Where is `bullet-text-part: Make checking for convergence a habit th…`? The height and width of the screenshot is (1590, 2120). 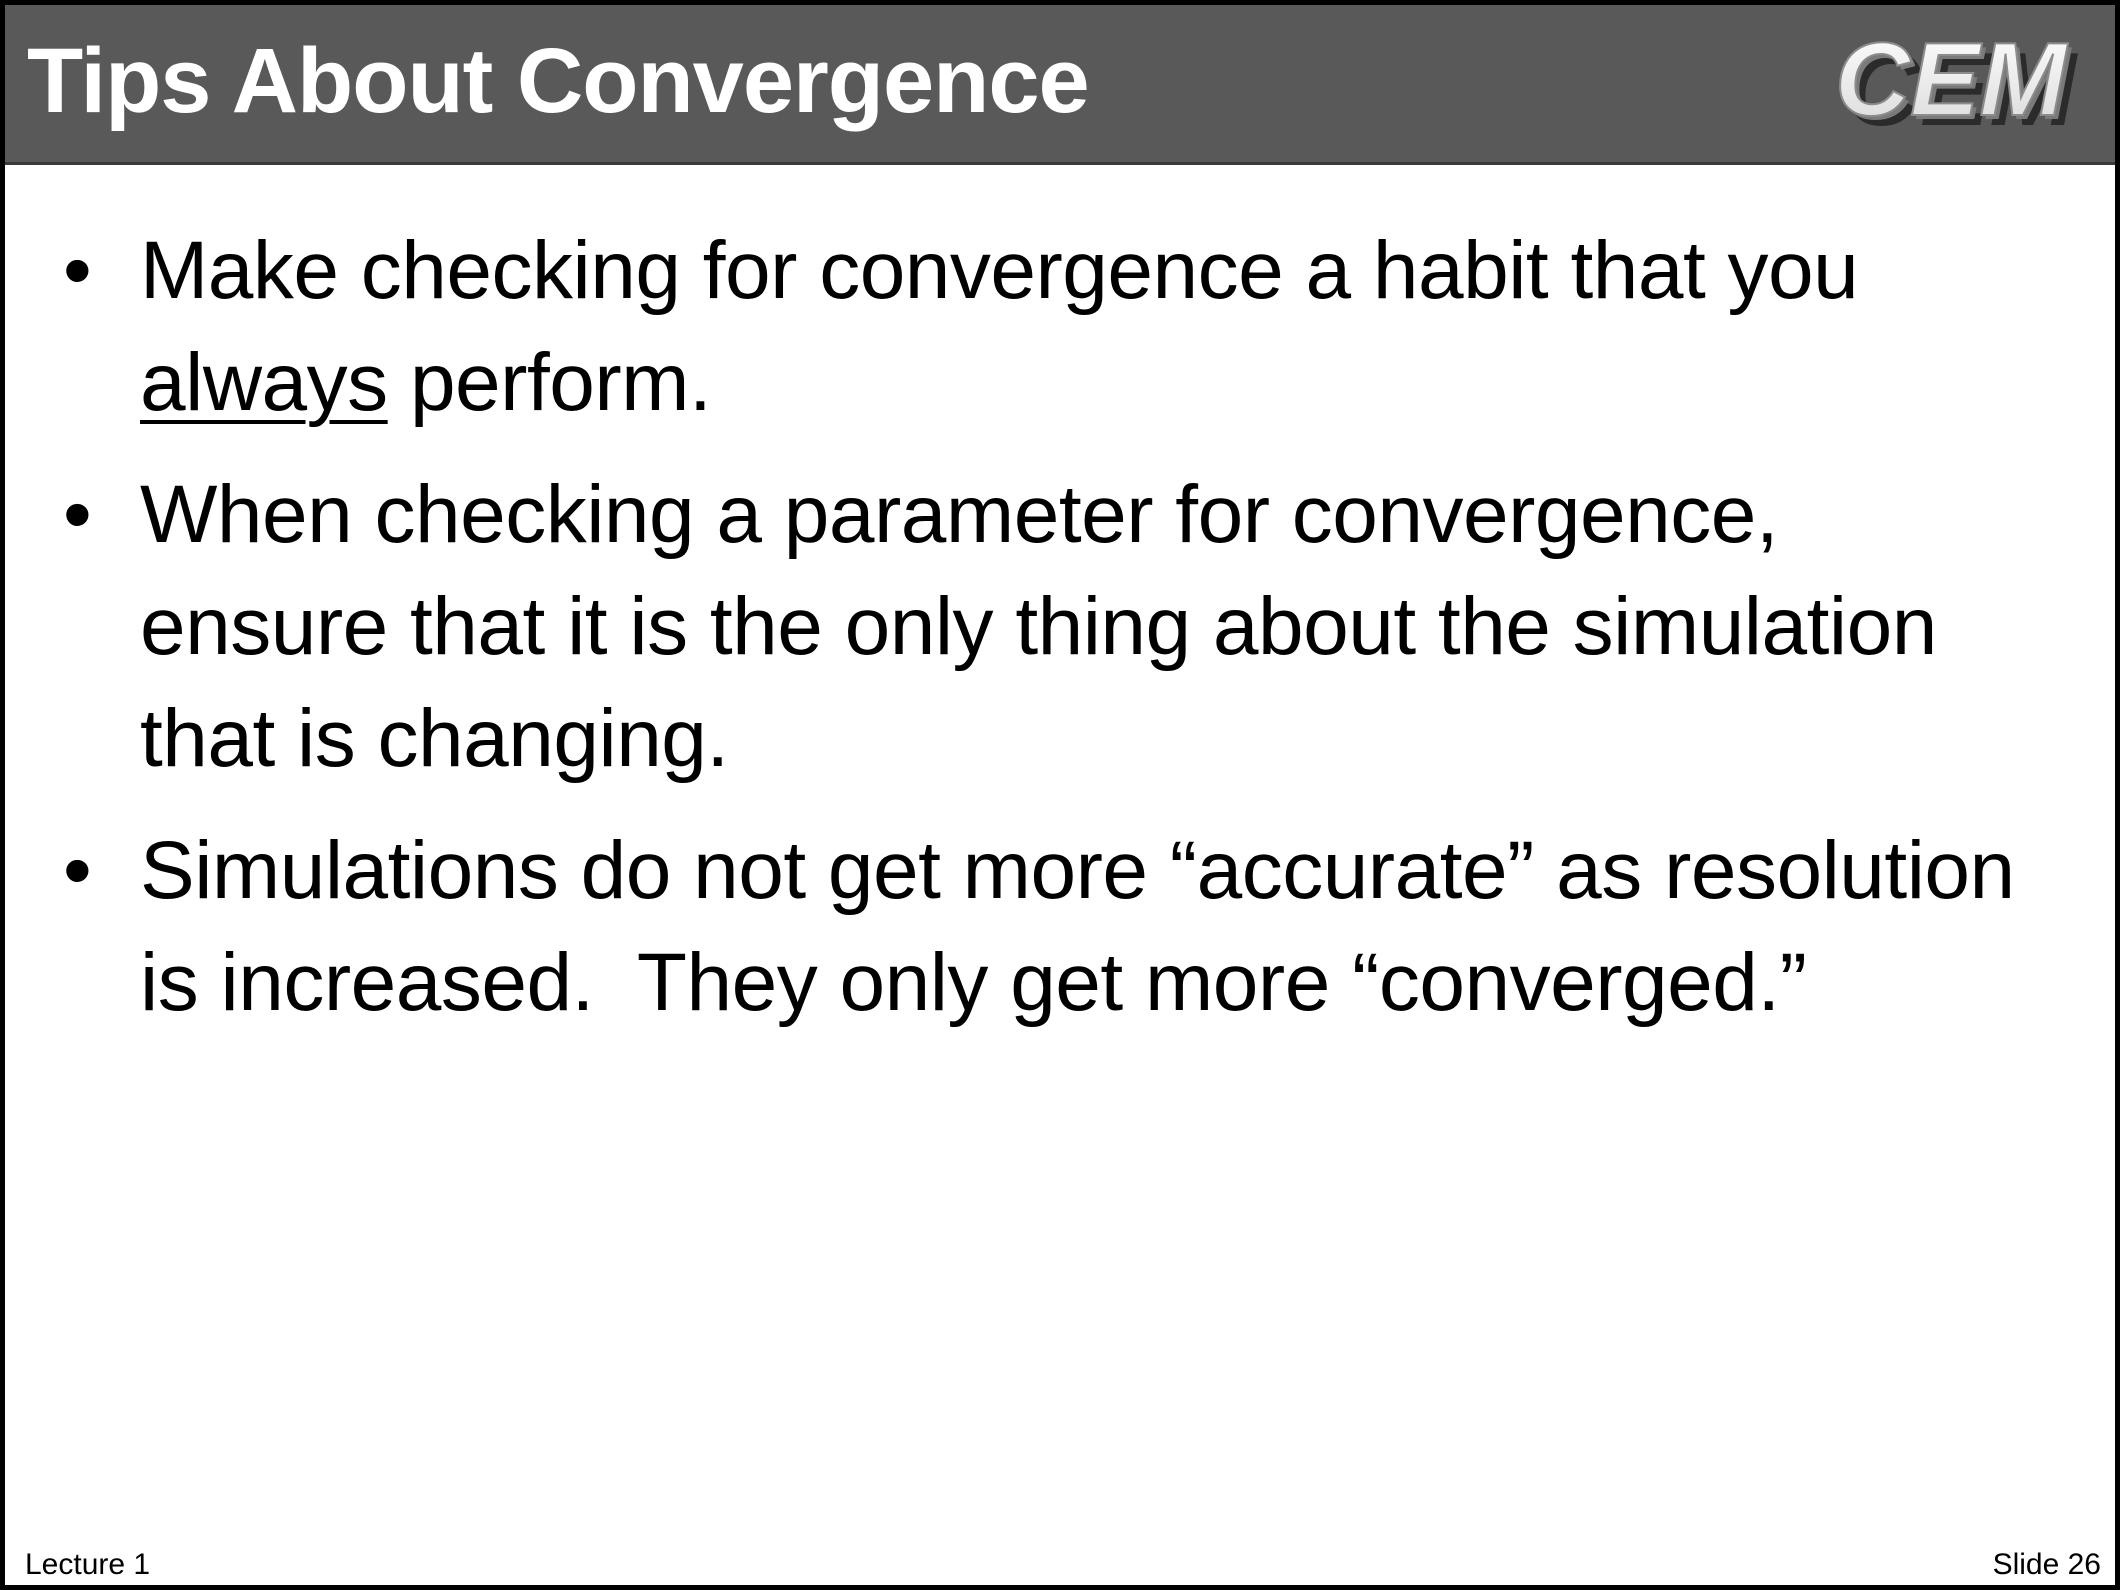 bullet-text-part: Make checking for convergence a habit th… is located at coordinates (999, 270).